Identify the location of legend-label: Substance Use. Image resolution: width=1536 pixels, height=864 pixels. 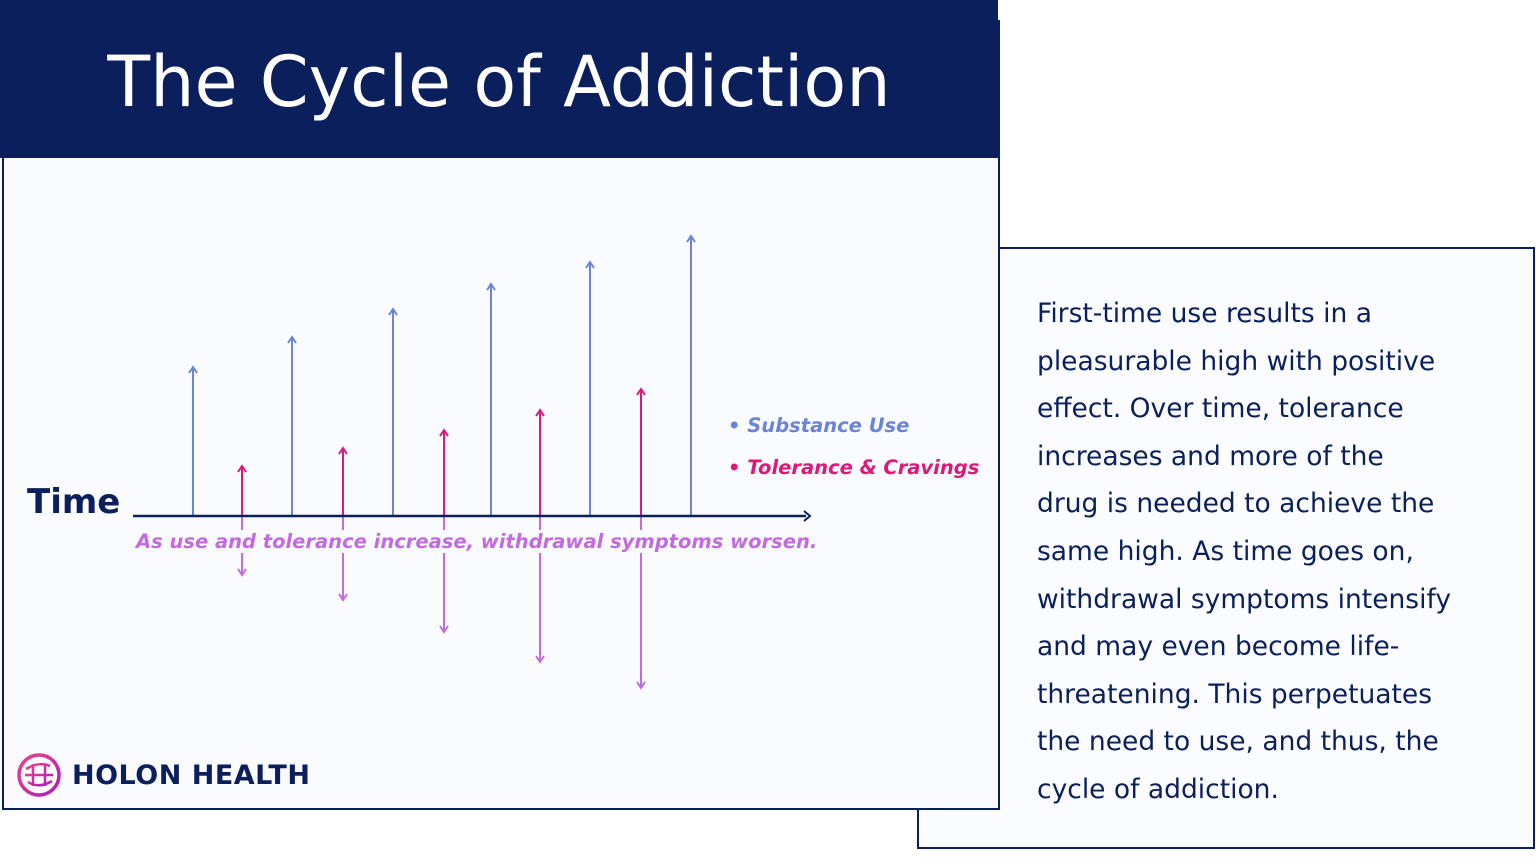
(828, 425).